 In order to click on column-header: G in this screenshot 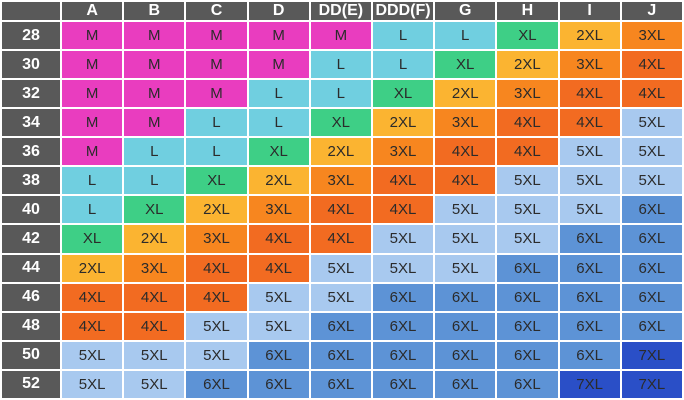, I will do `click(465, 11)`.